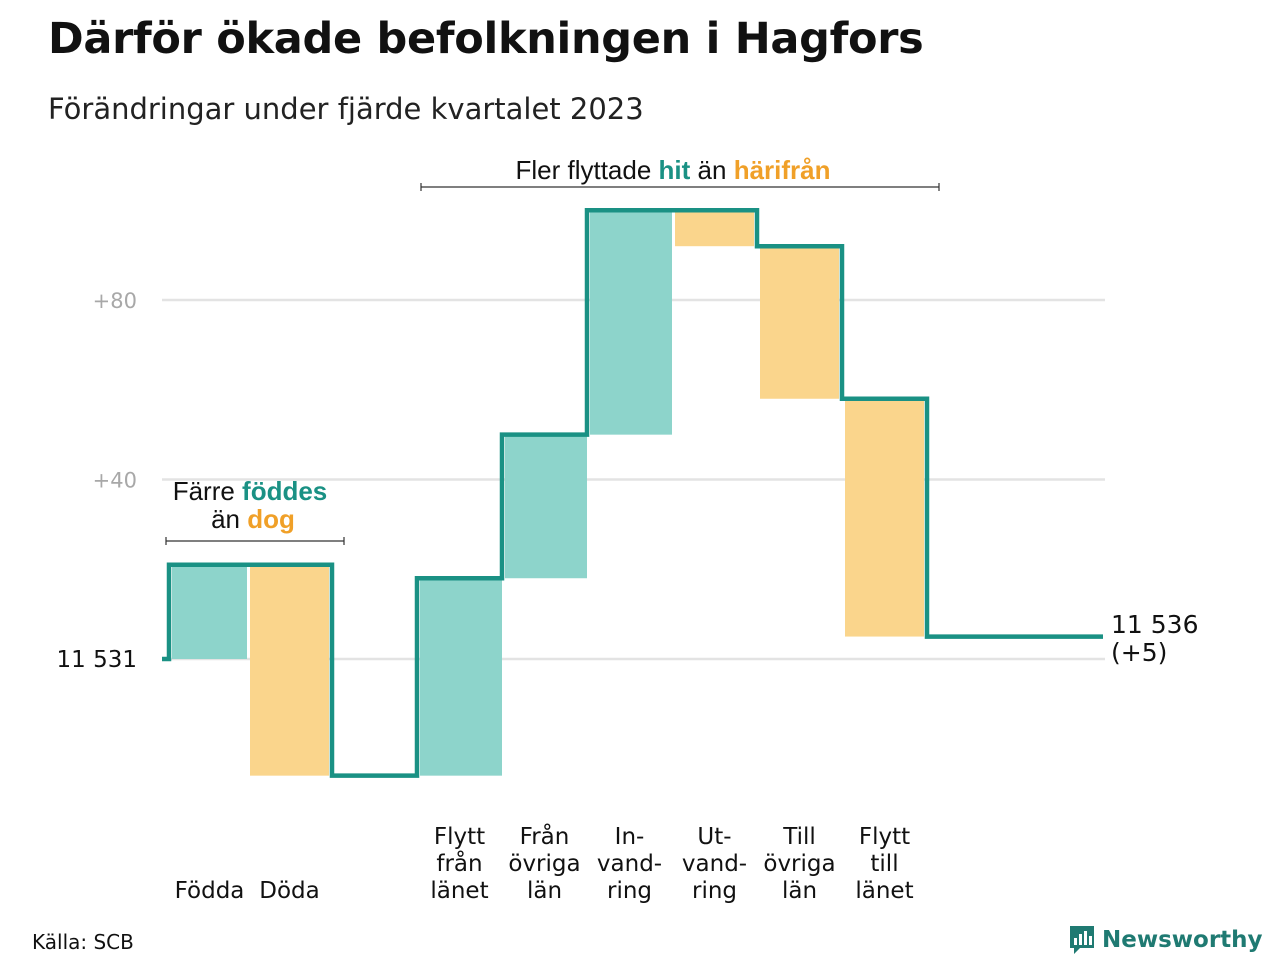 The height and width of the screenshot is (960, 1280). What do you see at coordinates (629, 891) in the screenshot?
I see `category-label-immigration: ring` at bounding box center [629, 891].